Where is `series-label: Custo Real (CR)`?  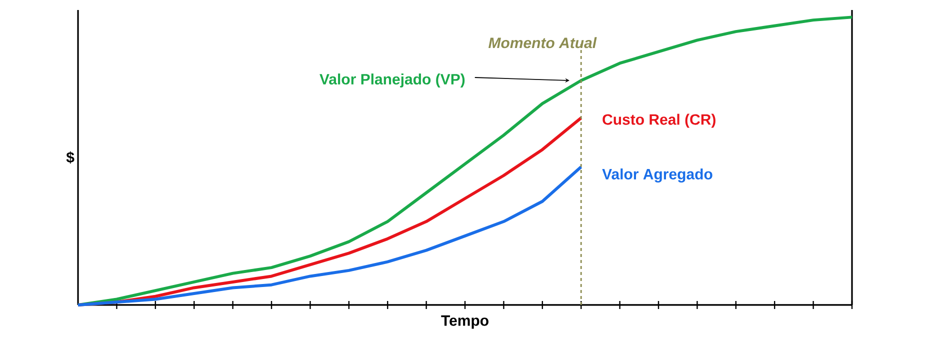 series-label: Custo Real (CR) is located at coordinates (659, 121).